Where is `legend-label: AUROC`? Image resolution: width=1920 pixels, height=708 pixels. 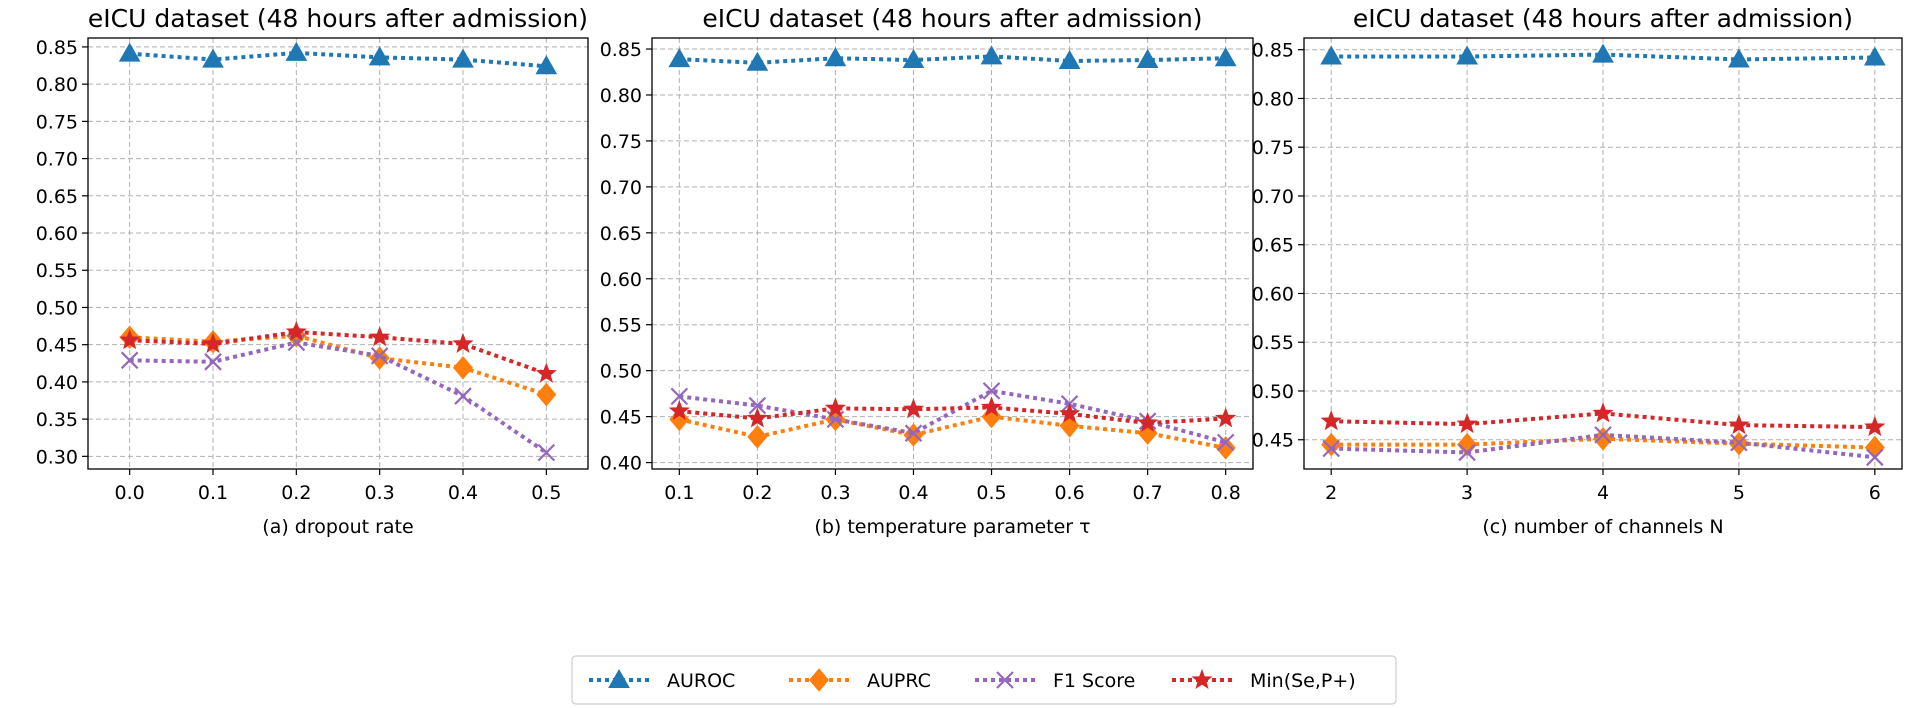
legend-label: AUROC is located at coordinates (701, 681).